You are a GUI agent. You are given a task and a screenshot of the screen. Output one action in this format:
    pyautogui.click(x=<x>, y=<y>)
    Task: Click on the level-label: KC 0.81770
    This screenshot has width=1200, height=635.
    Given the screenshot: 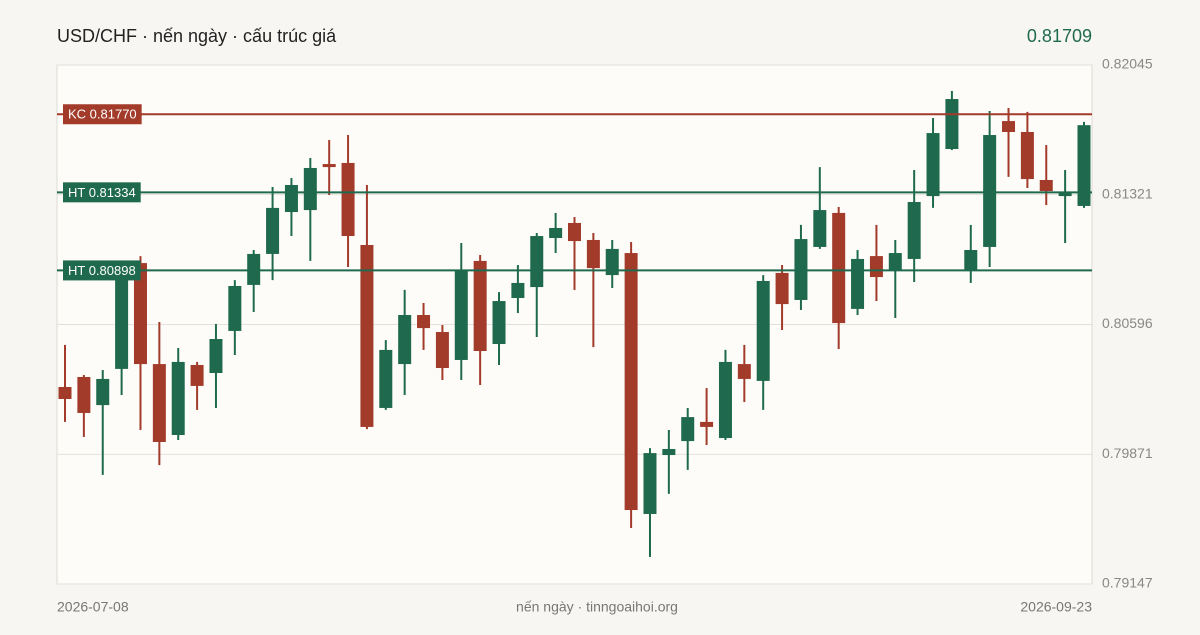 What is the action you would take?
    pyautogui.click(x=102, y=114)
    